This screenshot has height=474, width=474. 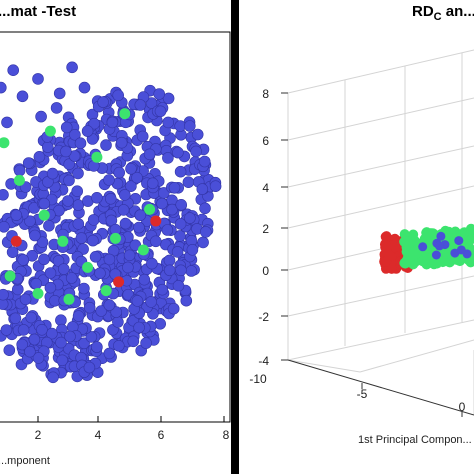 What do you see at coordinates (265, 141) in the screenshot?
I see `right-z-tick-label: 6` at bounding box center [265, 141].